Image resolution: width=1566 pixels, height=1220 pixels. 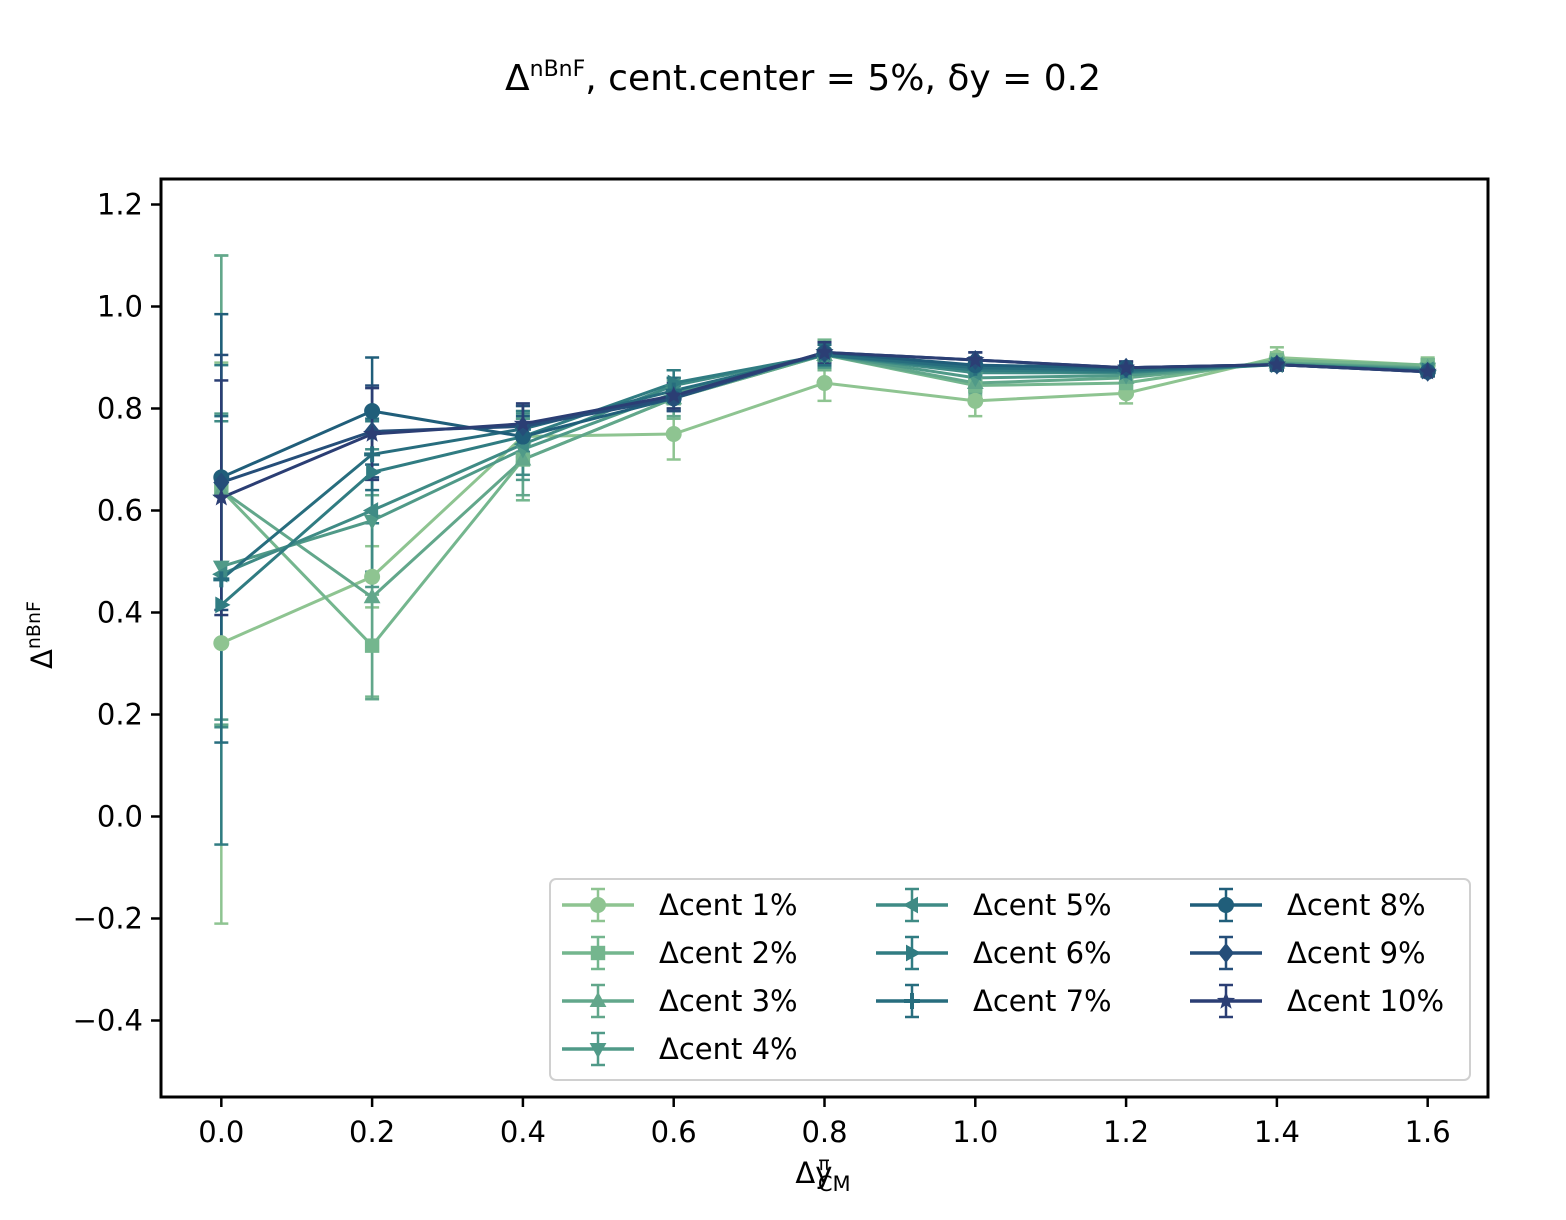 I want to click on legend-entry: Δcent 1%, so click(x=680, y=905).